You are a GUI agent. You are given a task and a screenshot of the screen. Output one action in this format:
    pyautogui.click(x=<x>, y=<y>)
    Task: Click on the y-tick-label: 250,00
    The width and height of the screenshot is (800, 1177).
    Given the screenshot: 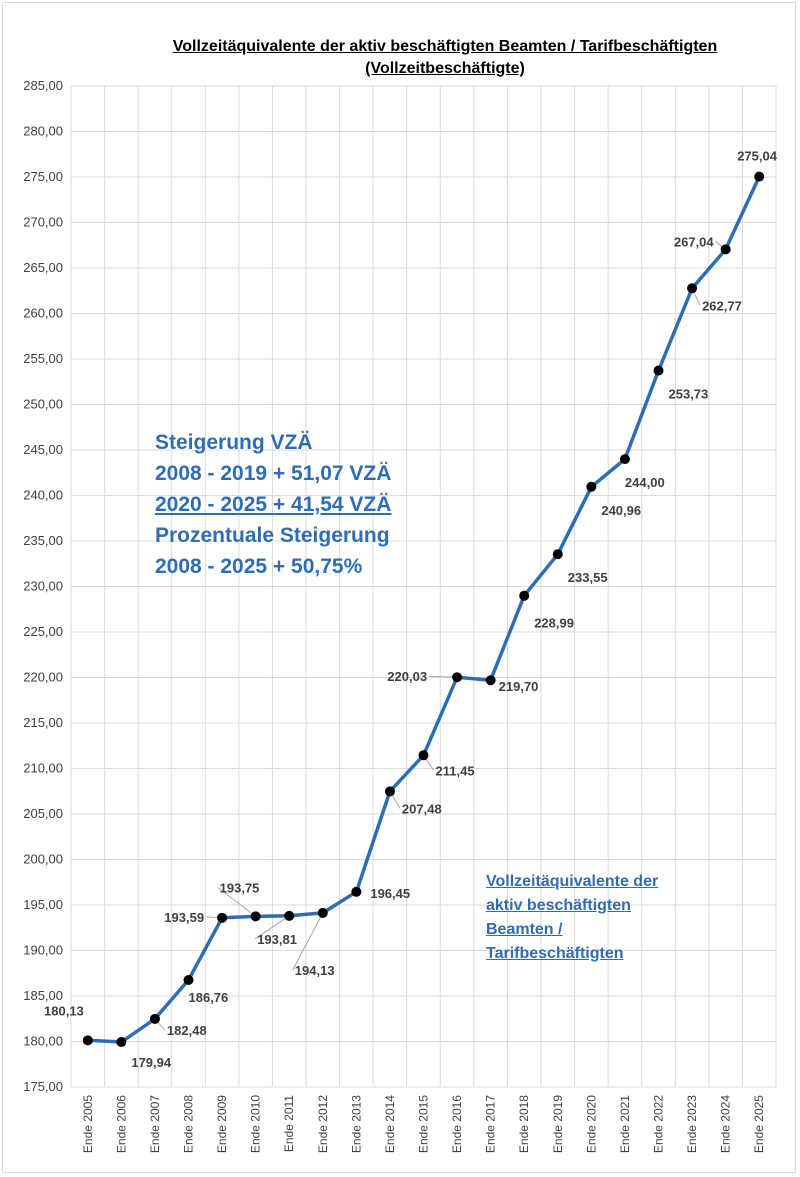 What is the action you would take?
    pyautogui.click(x=43, y=404)
    